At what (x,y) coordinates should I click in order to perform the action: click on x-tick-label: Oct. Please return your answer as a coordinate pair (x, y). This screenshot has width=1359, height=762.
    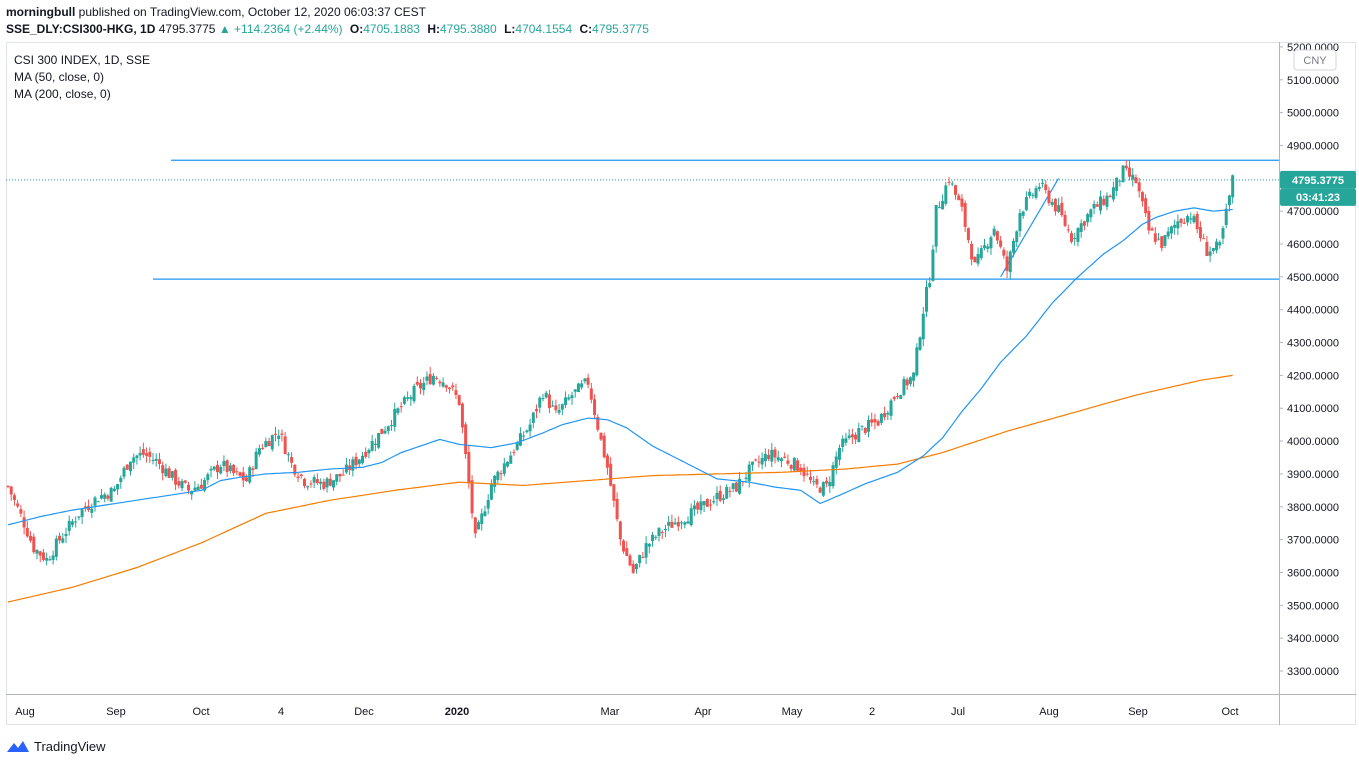
    Looking at the image, I should click on (1229, 712).